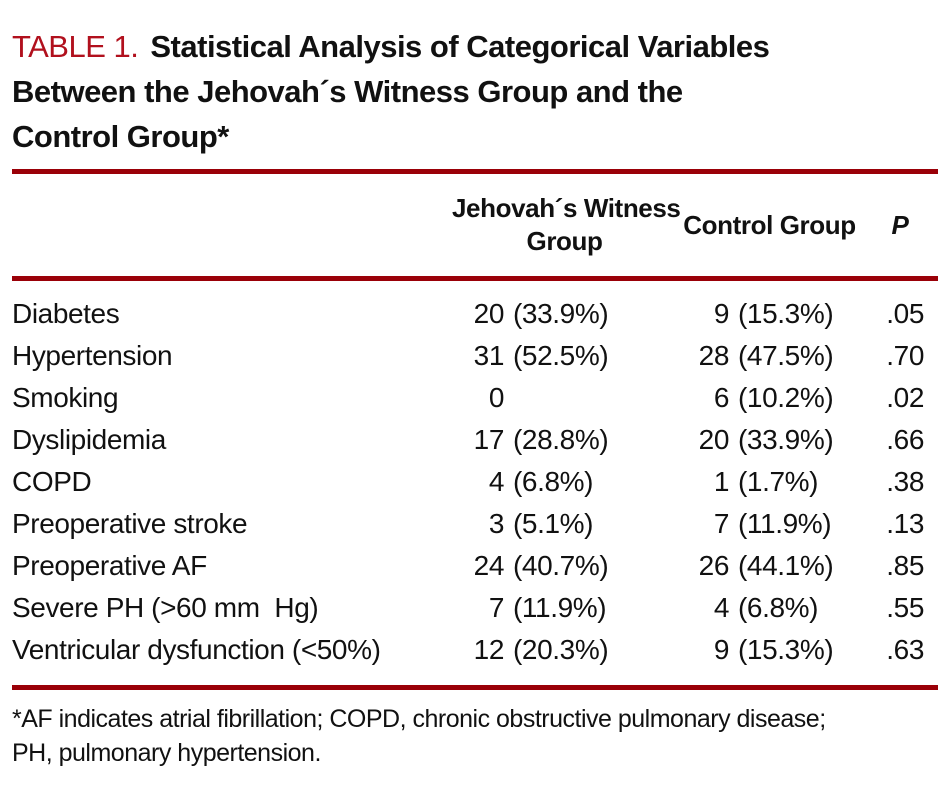 This screenshot has width=950, height=797. I want to click on jw-count: 7, so click(496, 607).